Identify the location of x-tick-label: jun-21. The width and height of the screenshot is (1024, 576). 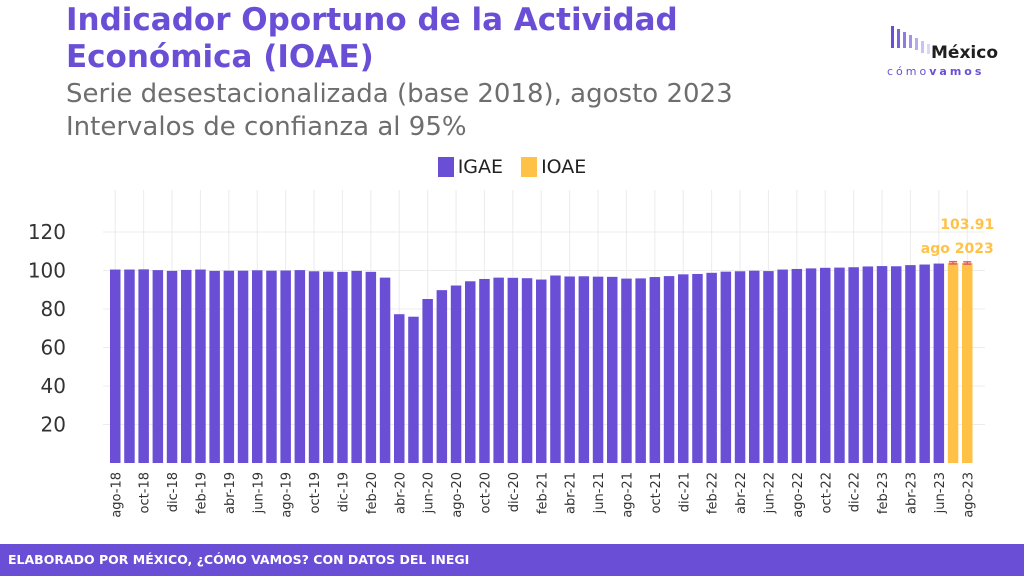
(599, 493).